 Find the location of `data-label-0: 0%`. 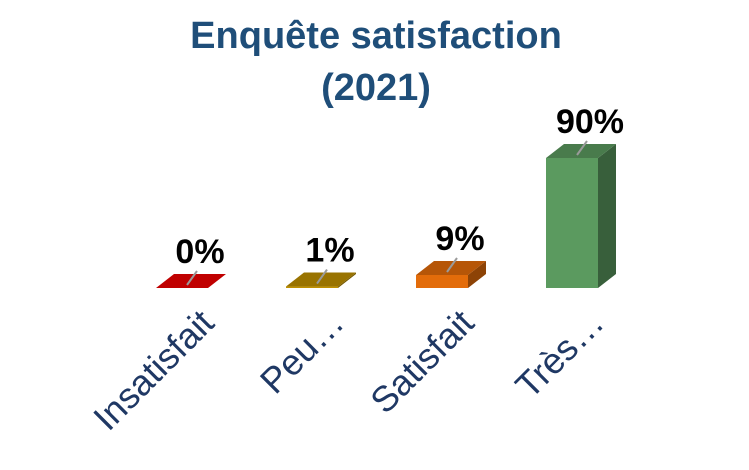

data-label-0: 0% is located at coordinates (199, 252).